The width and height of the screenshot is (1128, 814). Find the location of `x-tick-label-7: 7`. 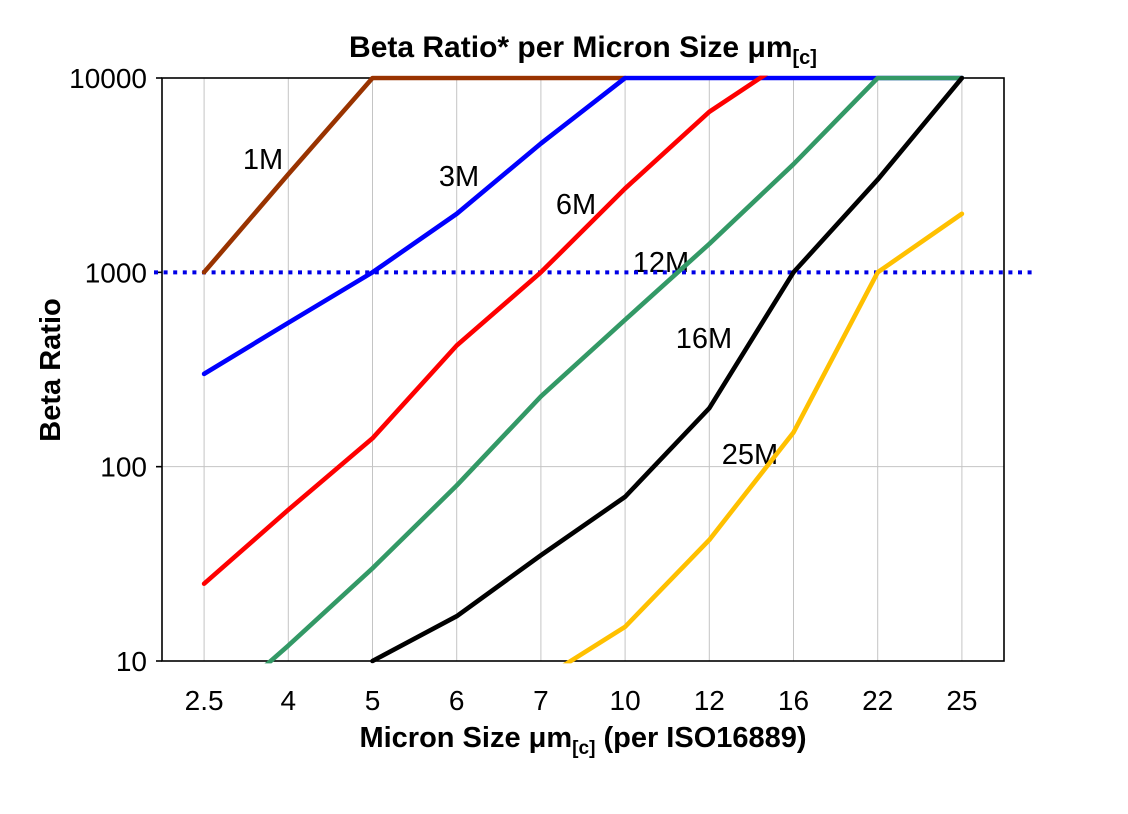

x-tick-label-7: 7 is located at coordinates (541, 700).